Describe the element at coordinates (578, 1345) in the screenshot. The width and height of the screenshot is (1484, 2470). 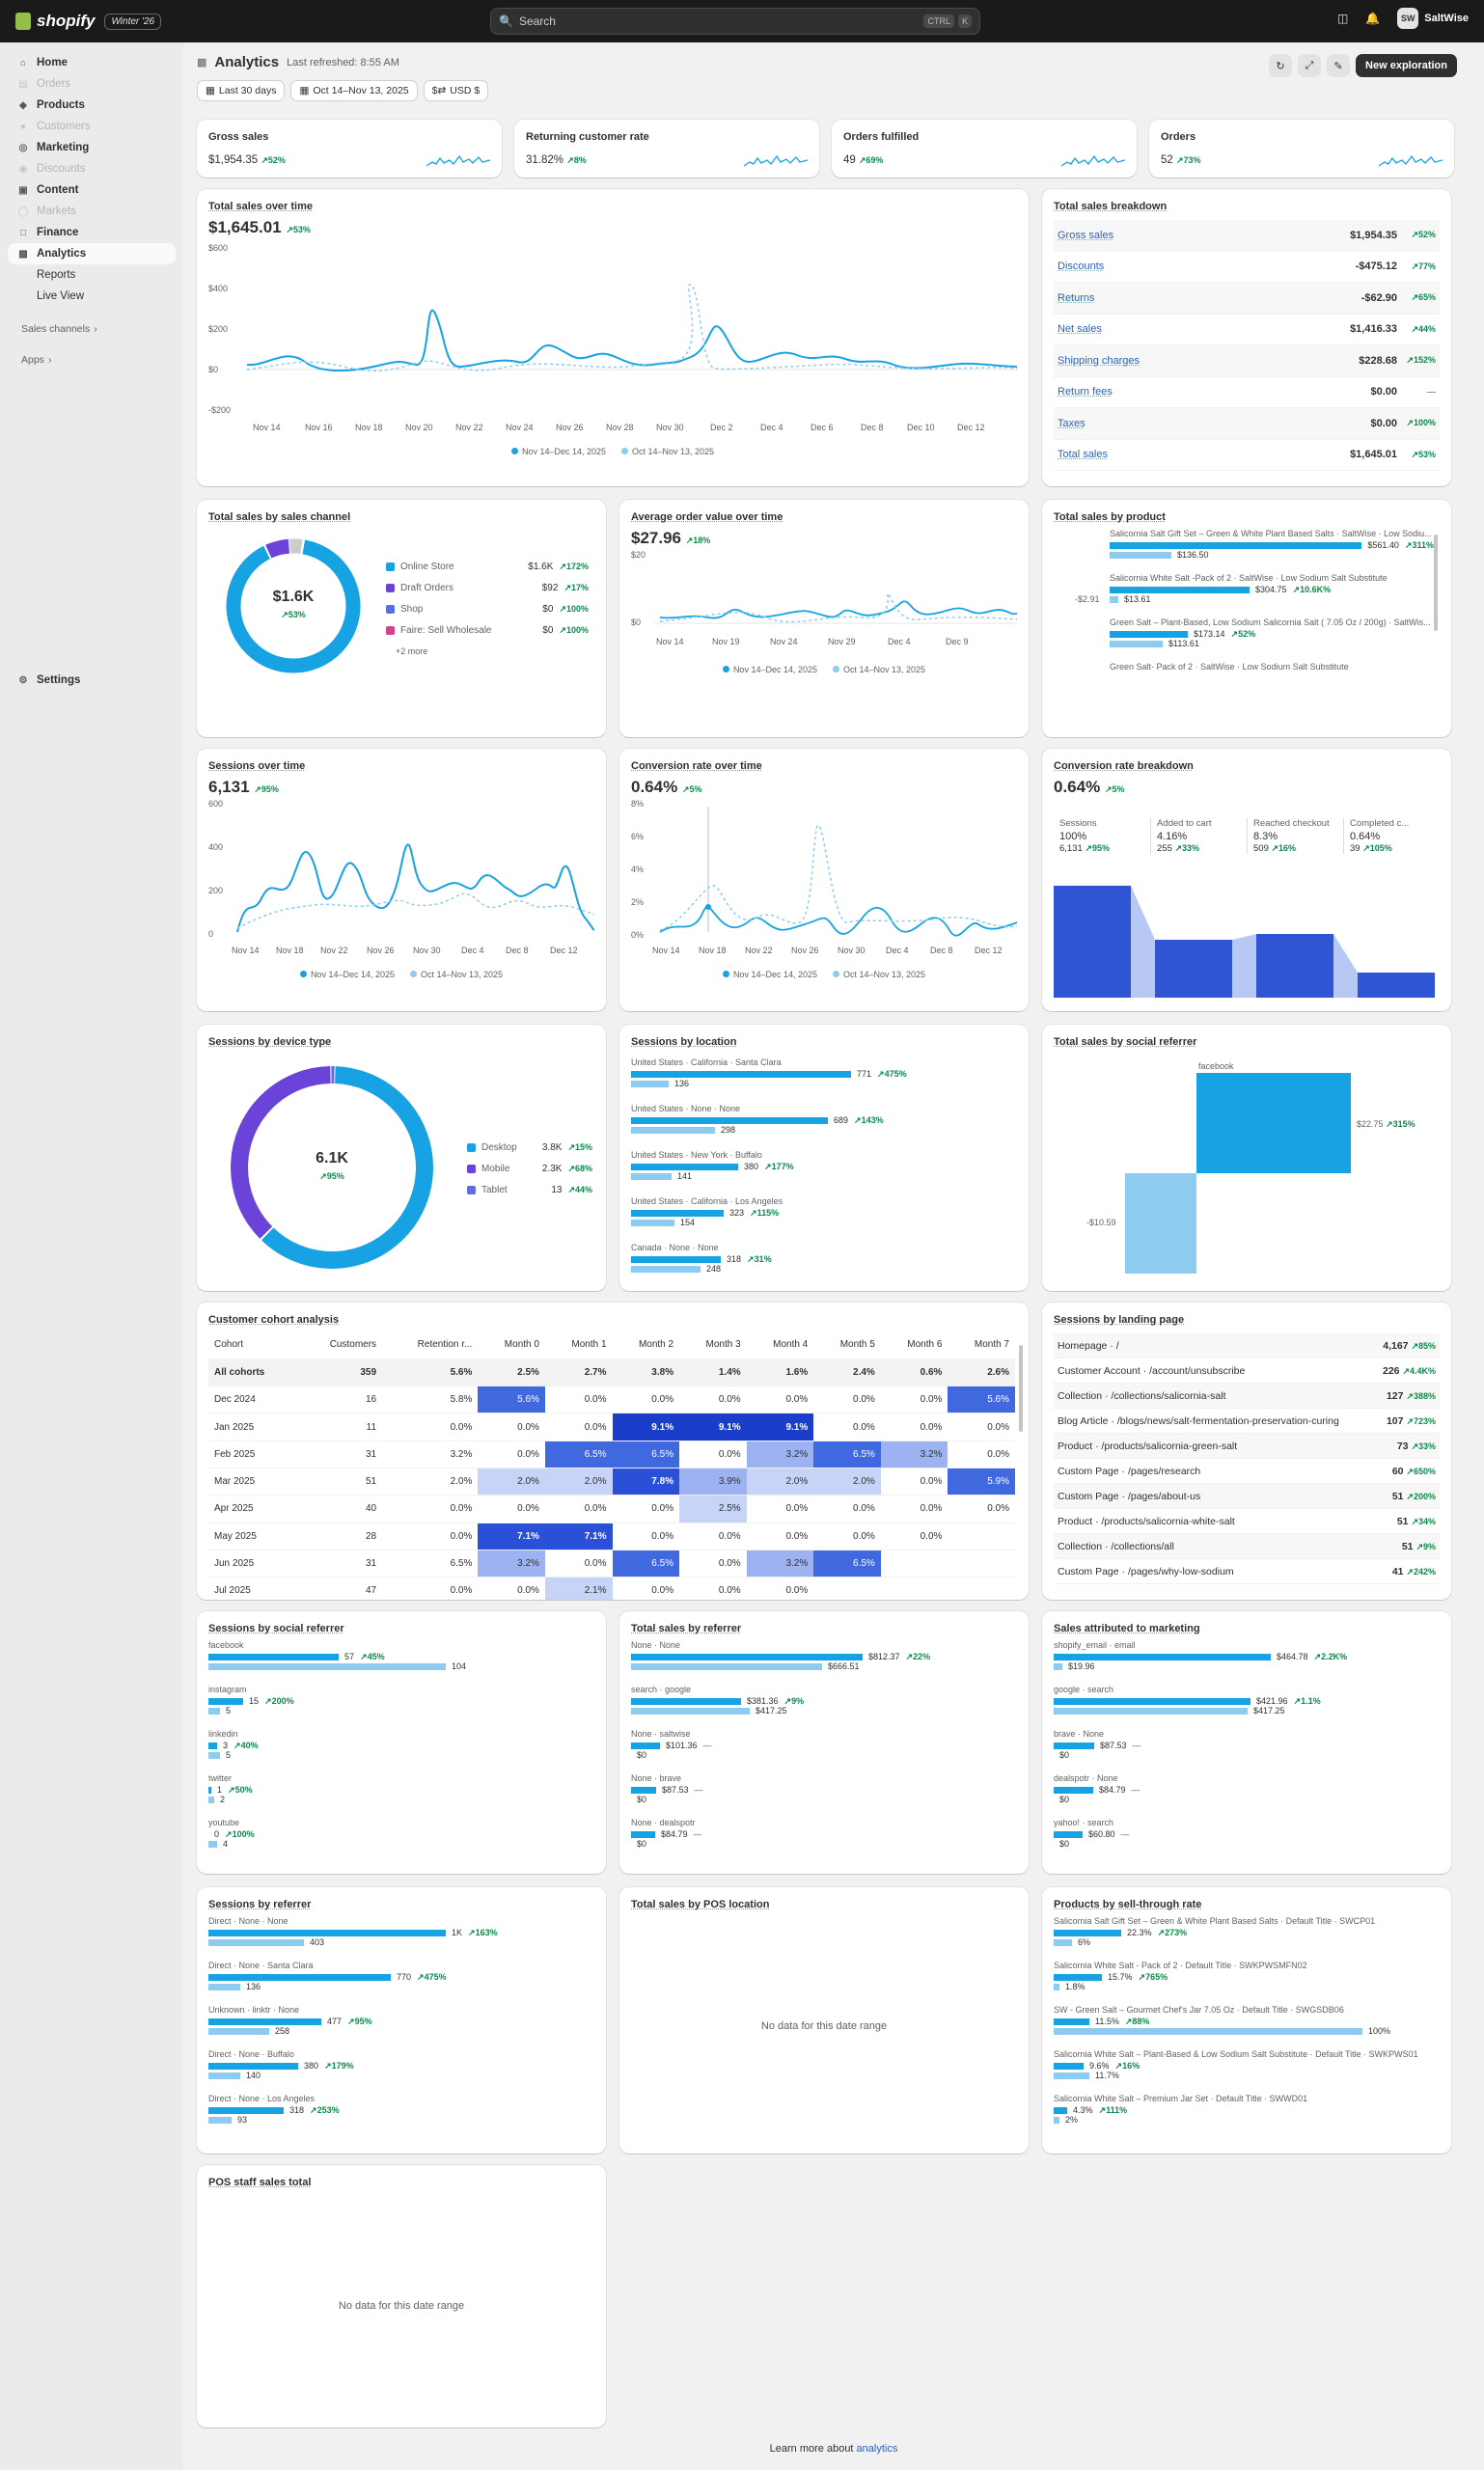
I see `column-header: Month 1` at that location.